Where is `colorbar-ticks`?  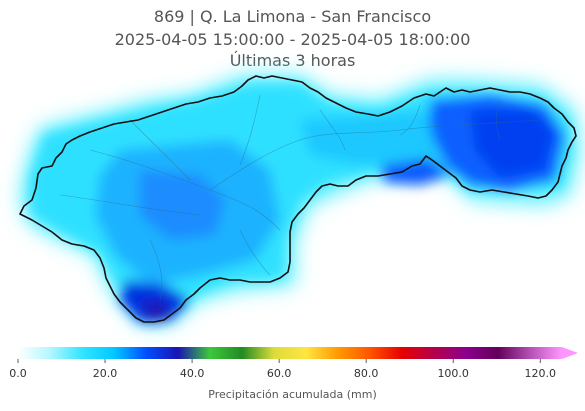 colorbar-ticks is located at coordinates (279, 361).